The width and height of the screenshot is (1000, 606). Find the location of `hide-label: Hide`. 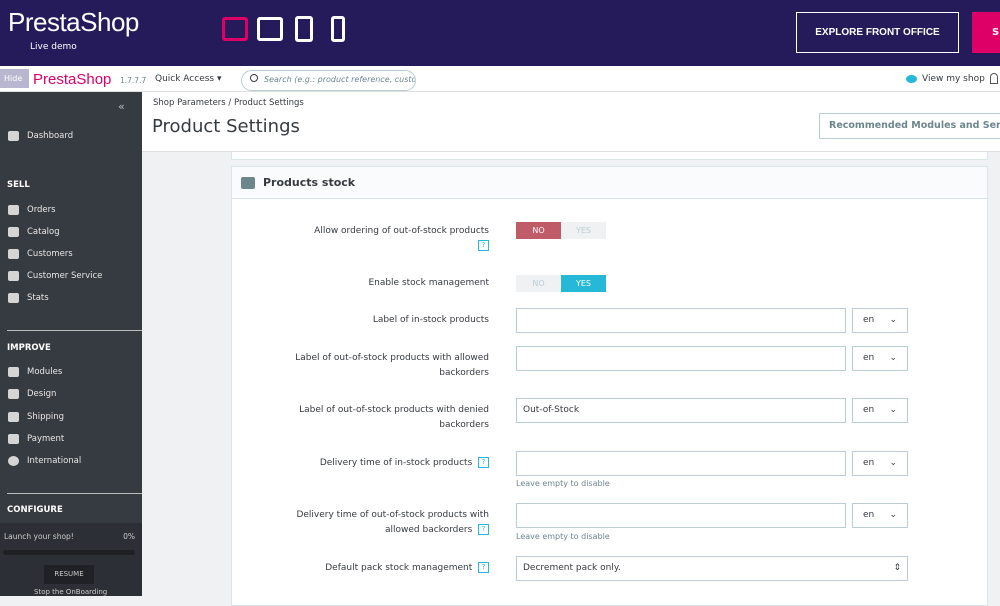

hide-label: Hide is located at coordinates (13, 78).